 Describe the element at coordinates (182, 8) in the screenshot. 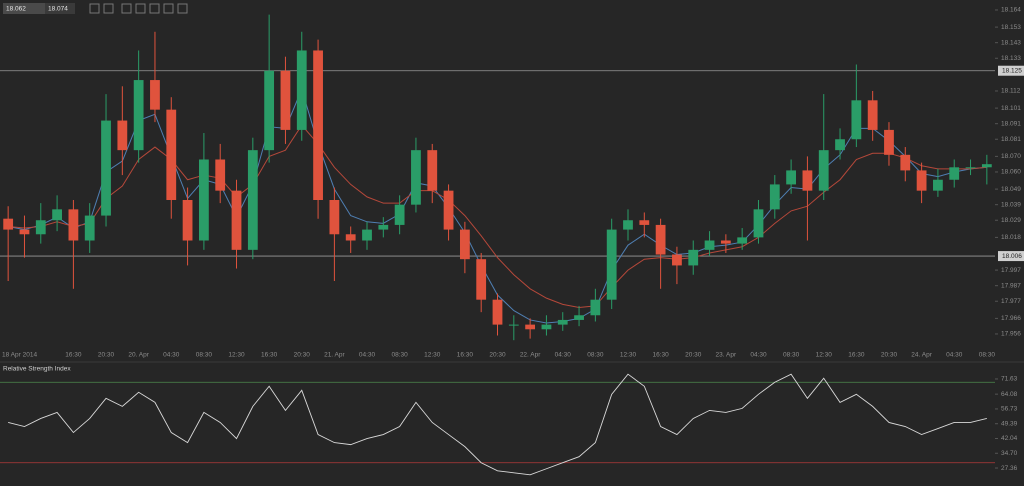

I see `draw-button` at that location.